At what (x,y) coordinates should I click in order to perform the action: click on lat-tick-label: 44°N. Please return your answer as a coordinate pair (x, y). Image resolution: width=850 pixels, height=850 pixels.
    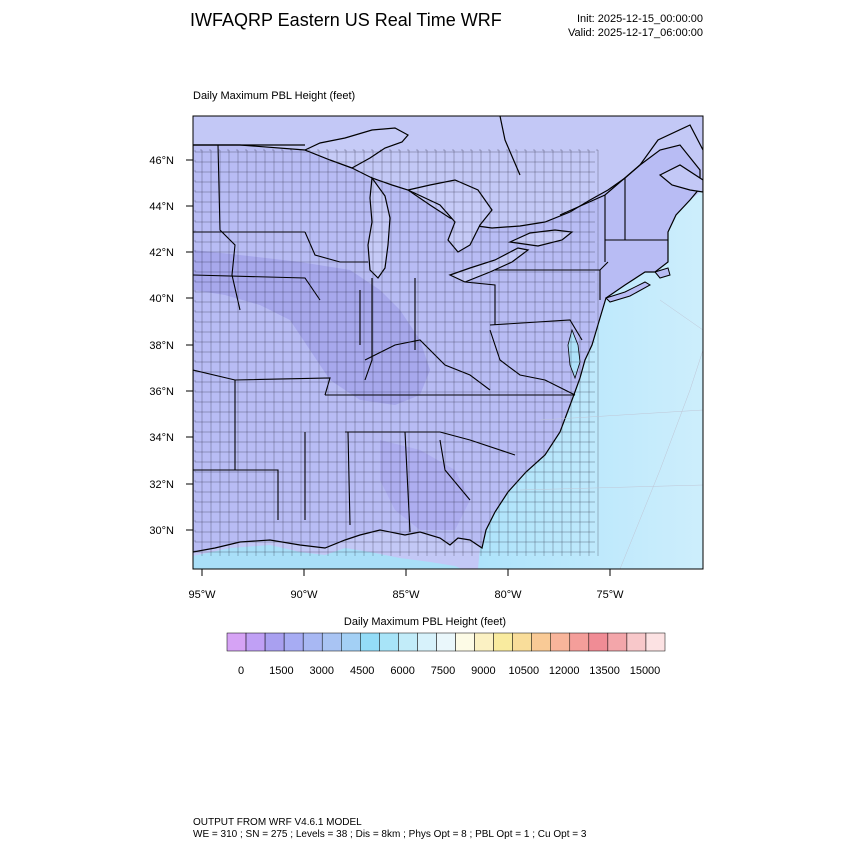
    Looking at the image, I should click on (161, 207).